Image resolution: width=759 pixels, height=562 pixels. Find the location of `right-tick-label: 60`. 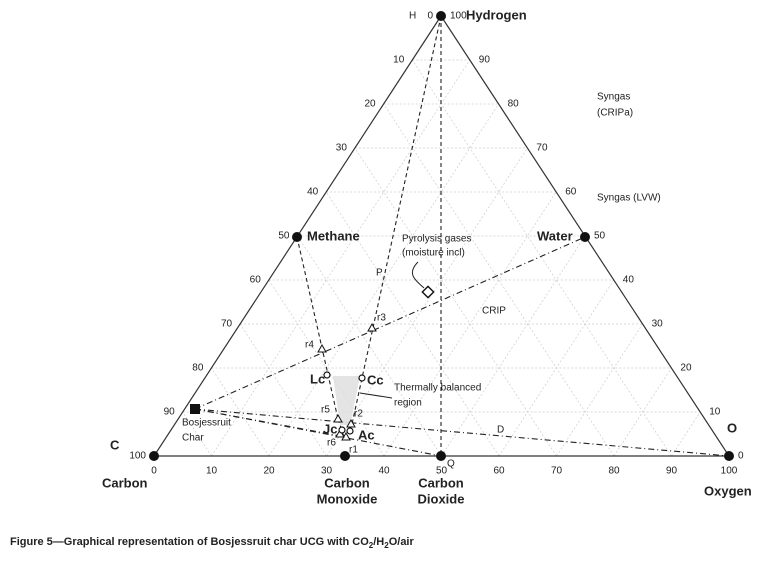

right-tick-label: 60 is located at coordinates (571, 192).